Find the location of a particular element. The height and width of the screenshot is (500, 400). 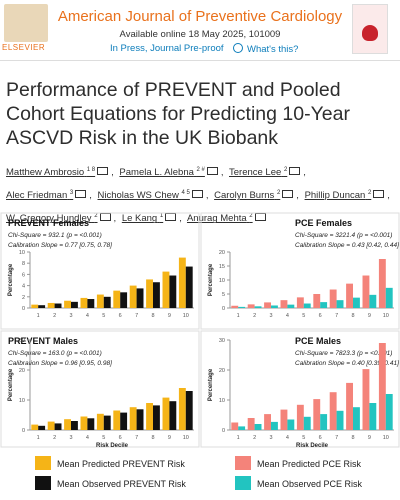

x-tick-label: 9 is located at coordinates (169, 438).